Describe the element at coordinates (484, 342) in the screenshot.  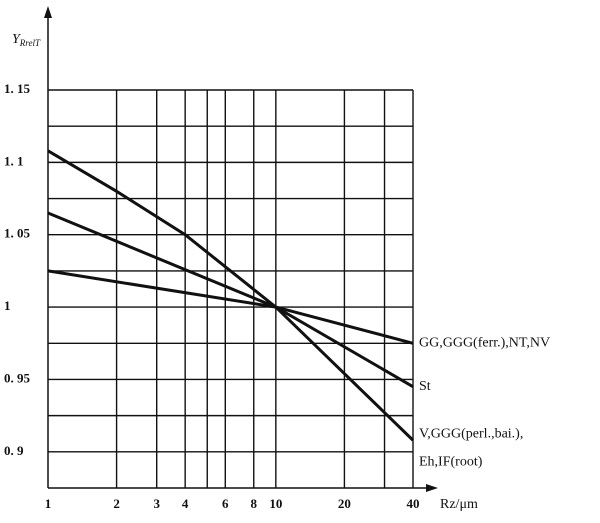
I see `series-label: GG,GGG(ferr.),NT,NV` at that location.